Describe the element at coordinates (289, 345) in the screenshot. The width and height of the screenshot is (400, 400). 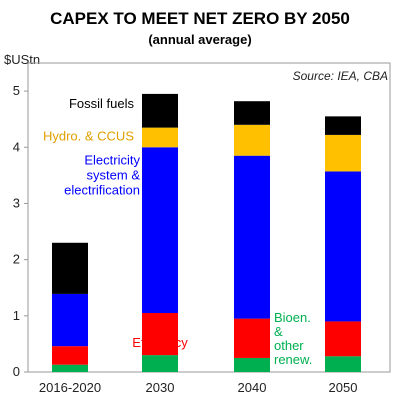
I see `annotation-bioen-line: other` at that location.